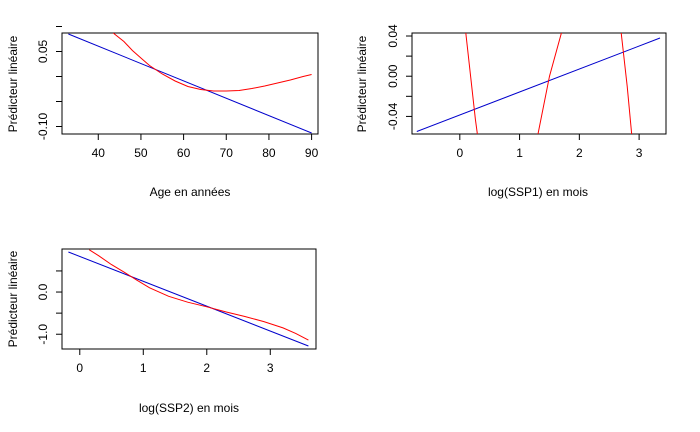 The height and width of the screenshot is (432, 700). Describe the element at coordinates (312, 153) in the screenshot. I see `x-tick-label: 90` at that location.